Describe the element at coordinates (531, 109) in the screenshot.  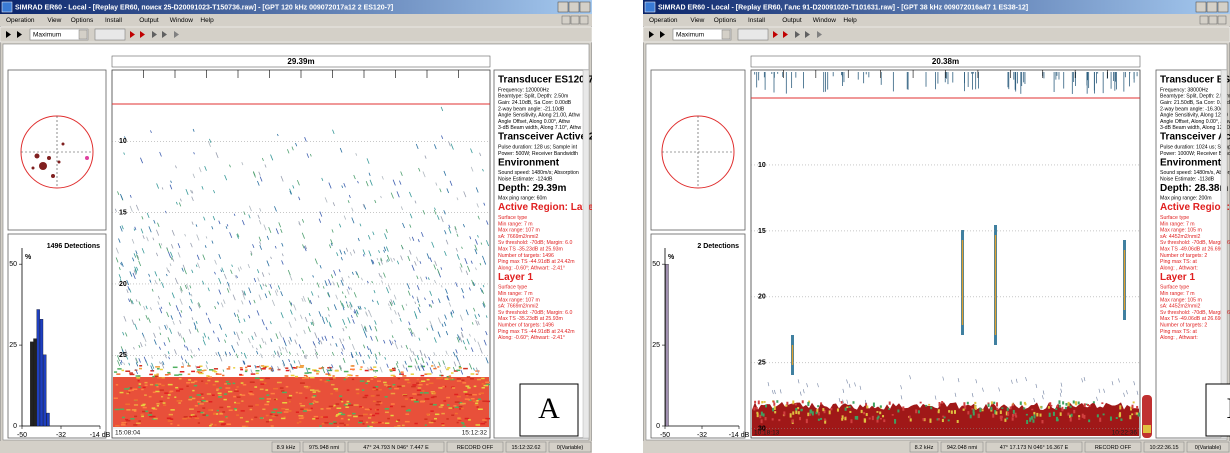
I see `info-line: 2-way beam angle: -21.10dB` at that location.